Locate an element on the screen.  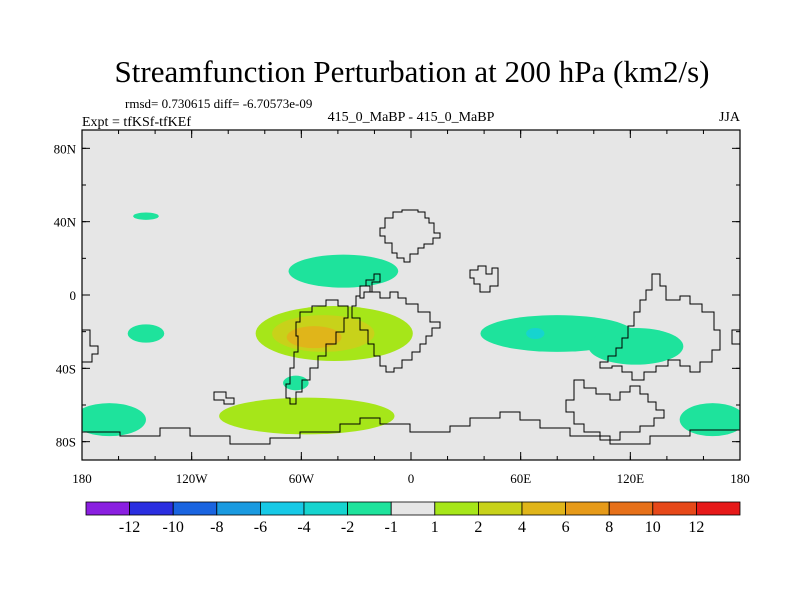
colorbar-label: -1 is located at coordinates (391, 527).